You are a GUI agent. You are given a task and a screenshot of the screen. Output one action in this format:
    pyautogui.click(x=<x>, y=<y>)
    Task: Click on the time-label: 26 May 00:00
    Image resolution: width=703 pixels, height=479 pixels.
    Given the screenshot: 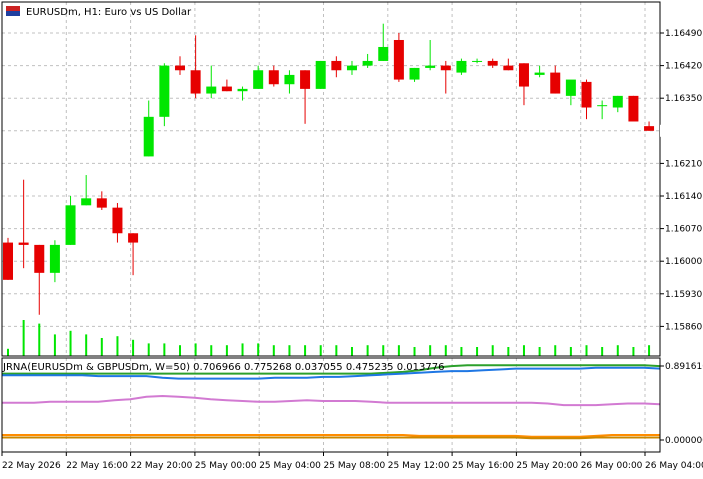 What is the action you would take?
    pyautogui.click(x=612, y=466)
    